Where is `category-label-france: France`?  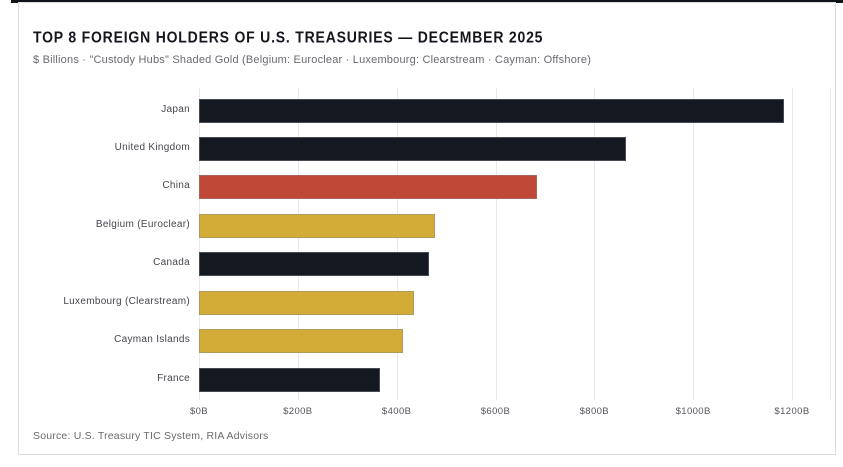
category-label-france: France is located at coordinates (173, 378).